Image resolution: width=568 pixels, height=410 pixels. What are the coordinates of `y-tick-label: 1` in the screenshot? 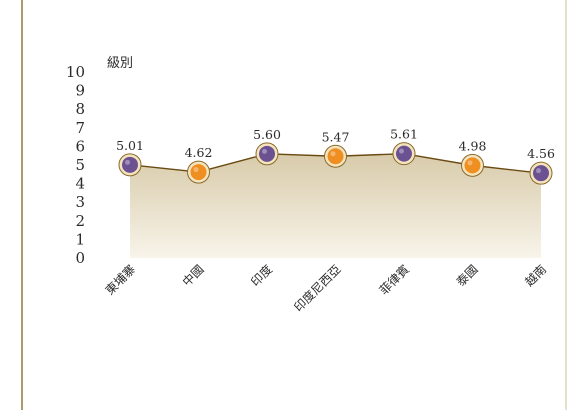 It's located at (80, 239).